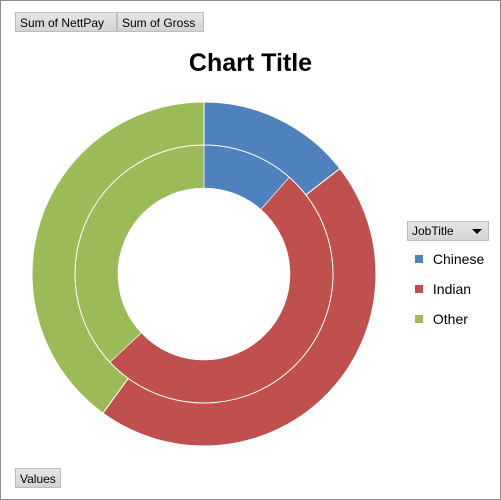  I want to click on legend-swatch-indian, so click(419, 289).